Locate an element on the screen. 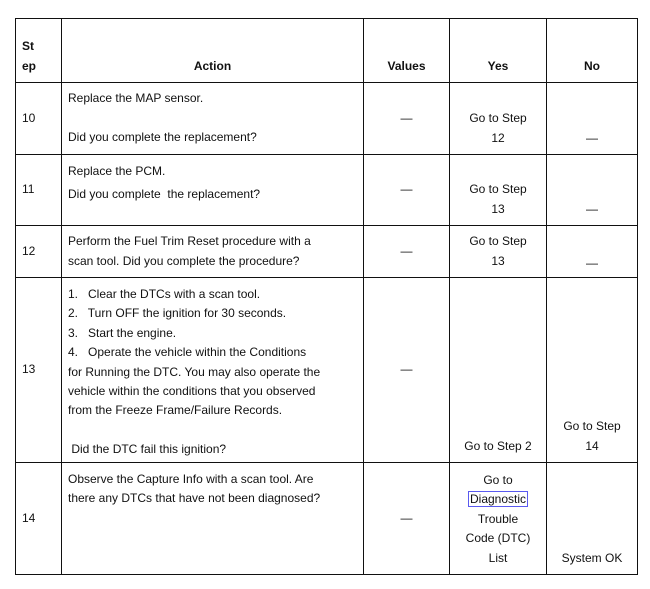 The height and width of the screenshot is (589, 650). action-line: Did the DTC fail this ignition? is located at coordinates (147, 449).